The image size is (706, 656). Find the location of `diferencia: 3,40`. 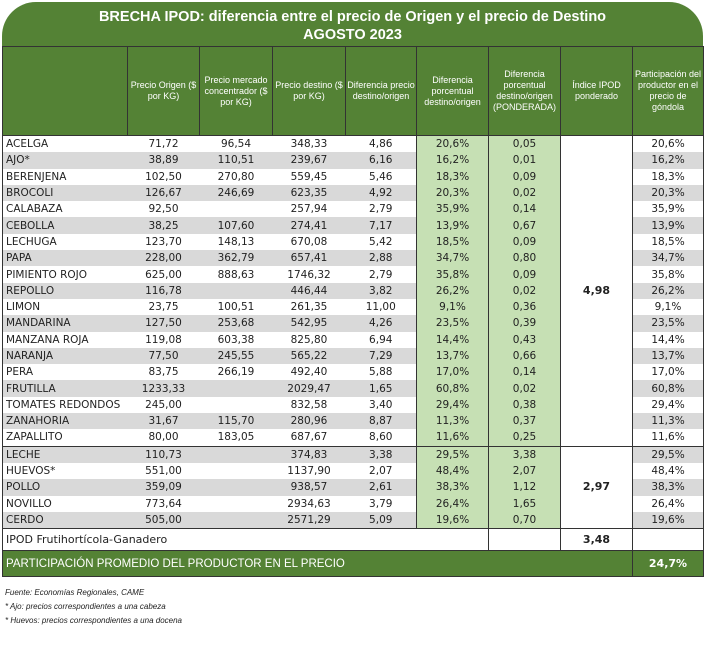

diferencia: 3,40 is located at coordinates (381, 404).